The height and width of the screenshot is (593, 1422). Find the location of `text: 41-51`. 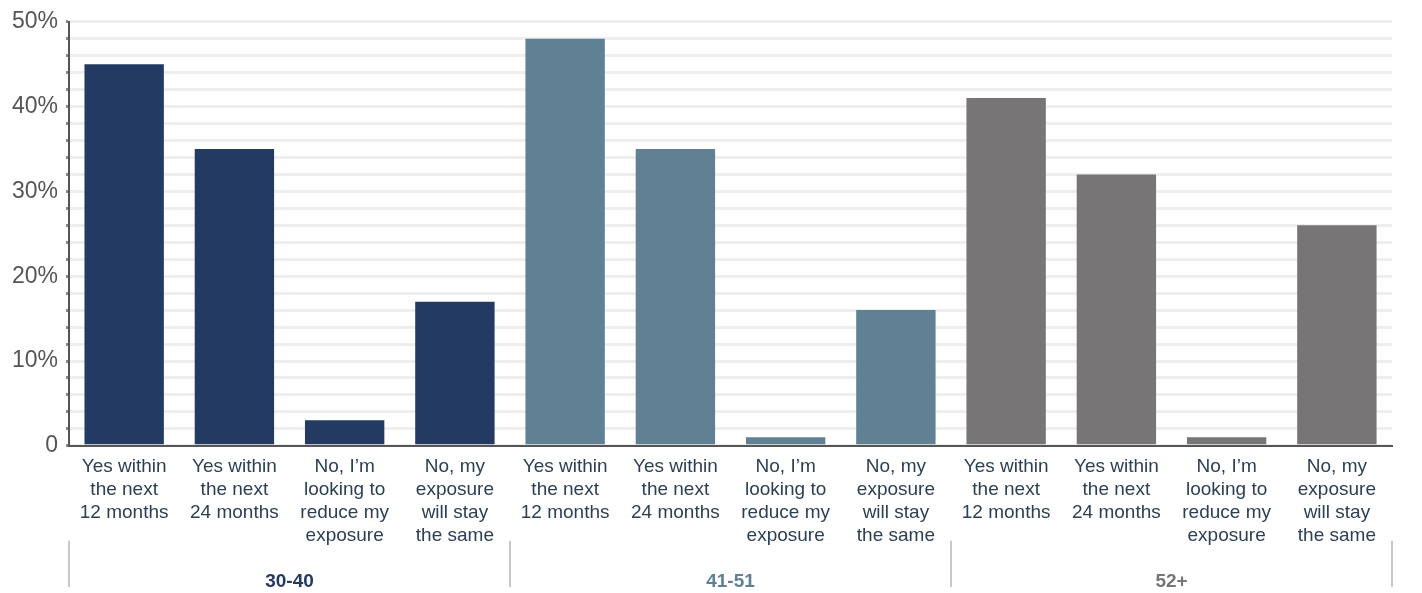

text: 41-51 is located at coordinates (731, 580).